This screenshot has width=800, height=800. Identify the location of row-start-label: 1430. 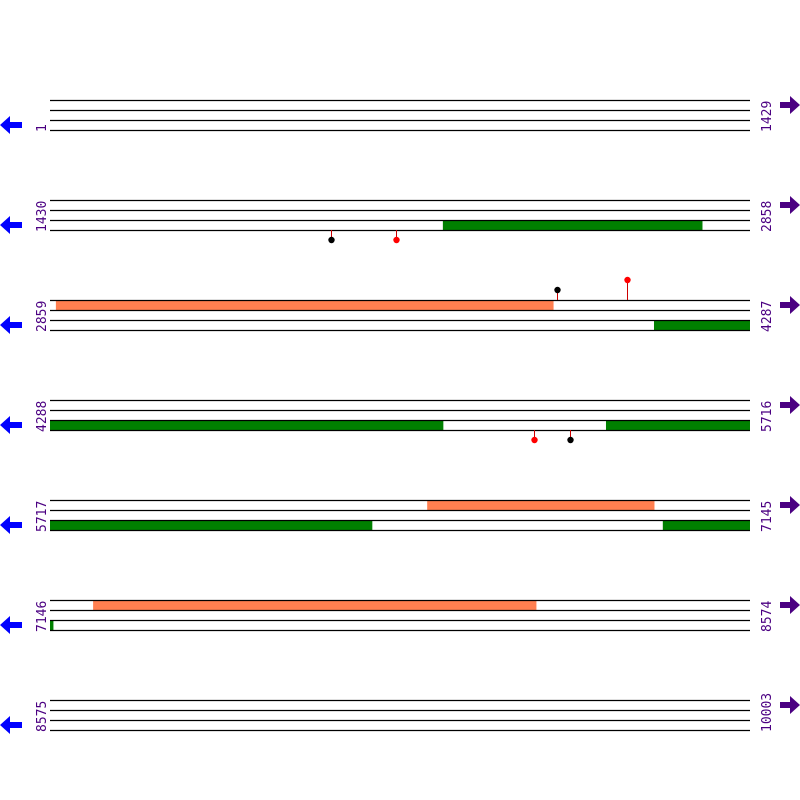
(42, 216).